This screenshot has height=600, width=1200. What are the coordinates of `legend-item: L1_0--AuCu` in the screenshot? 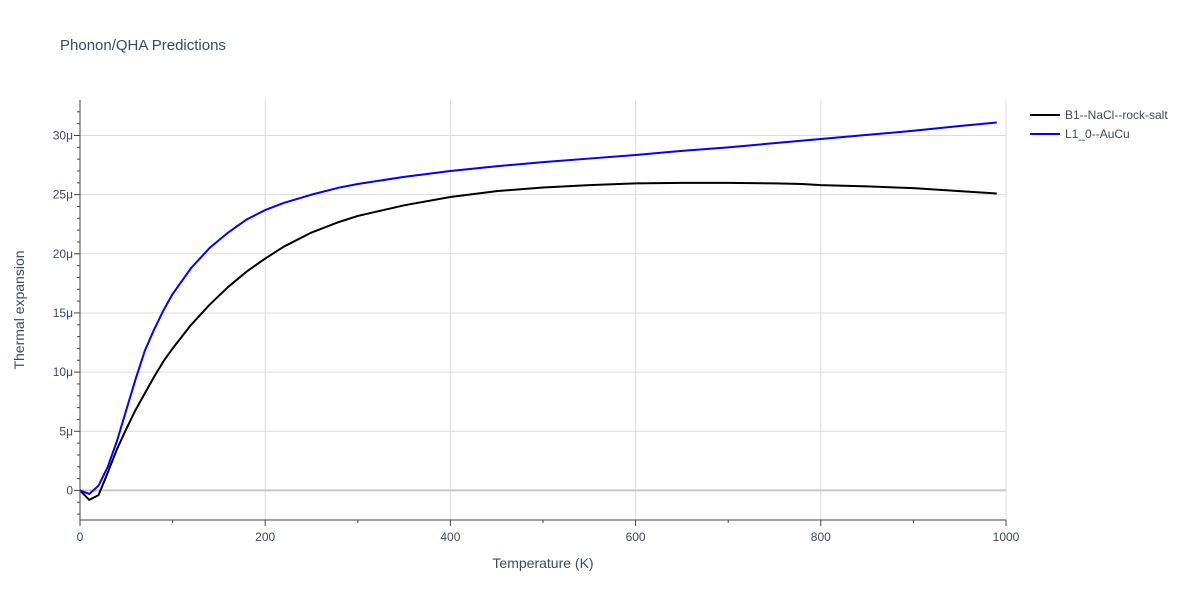 It's located at (1080, 134).